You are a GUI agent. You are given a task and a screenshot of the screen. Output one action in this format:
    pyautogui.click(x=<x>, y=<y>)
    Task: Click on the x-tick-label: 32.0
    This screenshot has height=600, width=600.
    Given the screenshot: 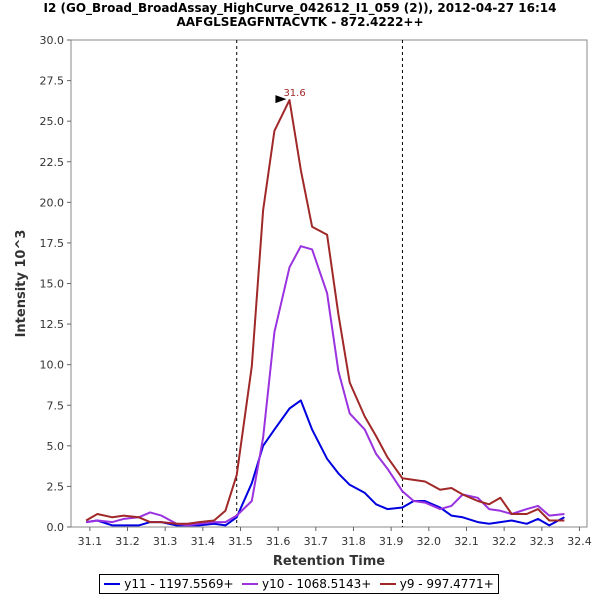 What is the action you would take?
    pyautogui.click(x=429, y=541)
    